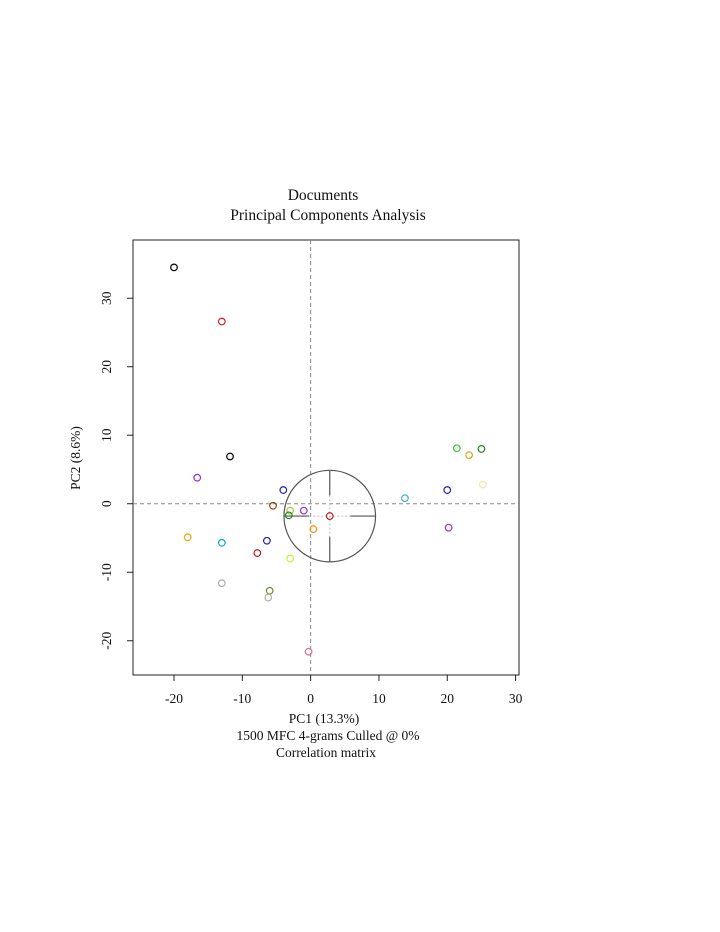 This screenshot has width=720, height=932. Describe the element at coordinates (327, 735) in the screenshot. I see `x-axis-caption-1: 1500 MFC 4-grams Culled @ 0%` at that location.